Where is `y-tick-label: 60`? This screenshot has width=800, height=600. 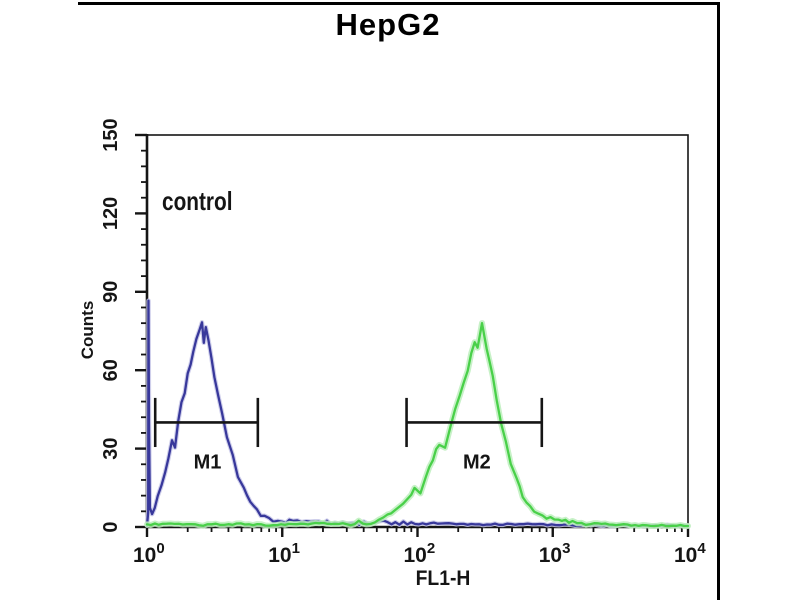
y-tick-label: 60 is located at coordinates (111, 370).